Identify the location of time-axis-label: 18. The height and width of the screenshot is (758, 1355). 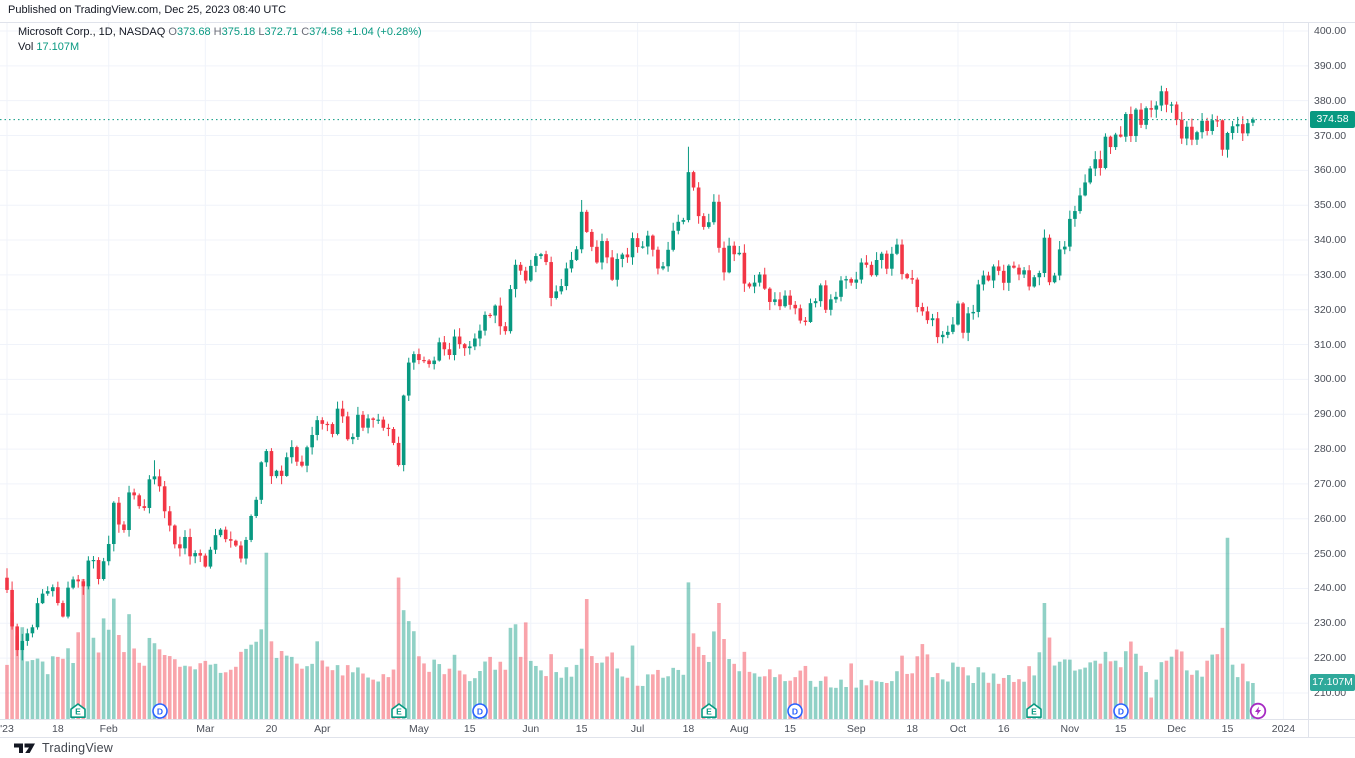
(912, 729).